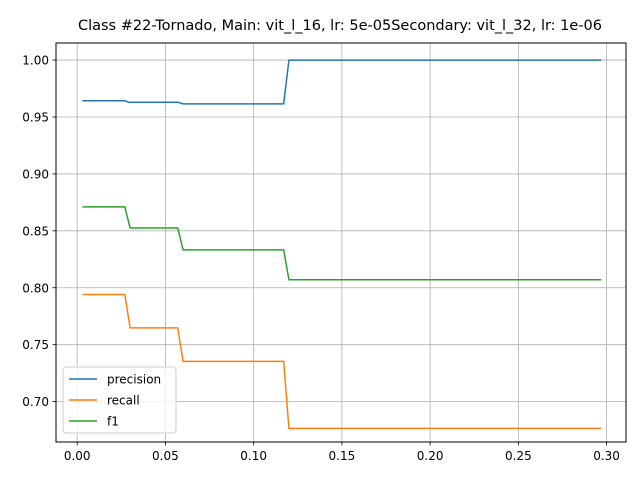 Image resolution: width=640 pixels, height=480 pixels. I want to click on x-tick-label: 0.10, so click(253, 456).